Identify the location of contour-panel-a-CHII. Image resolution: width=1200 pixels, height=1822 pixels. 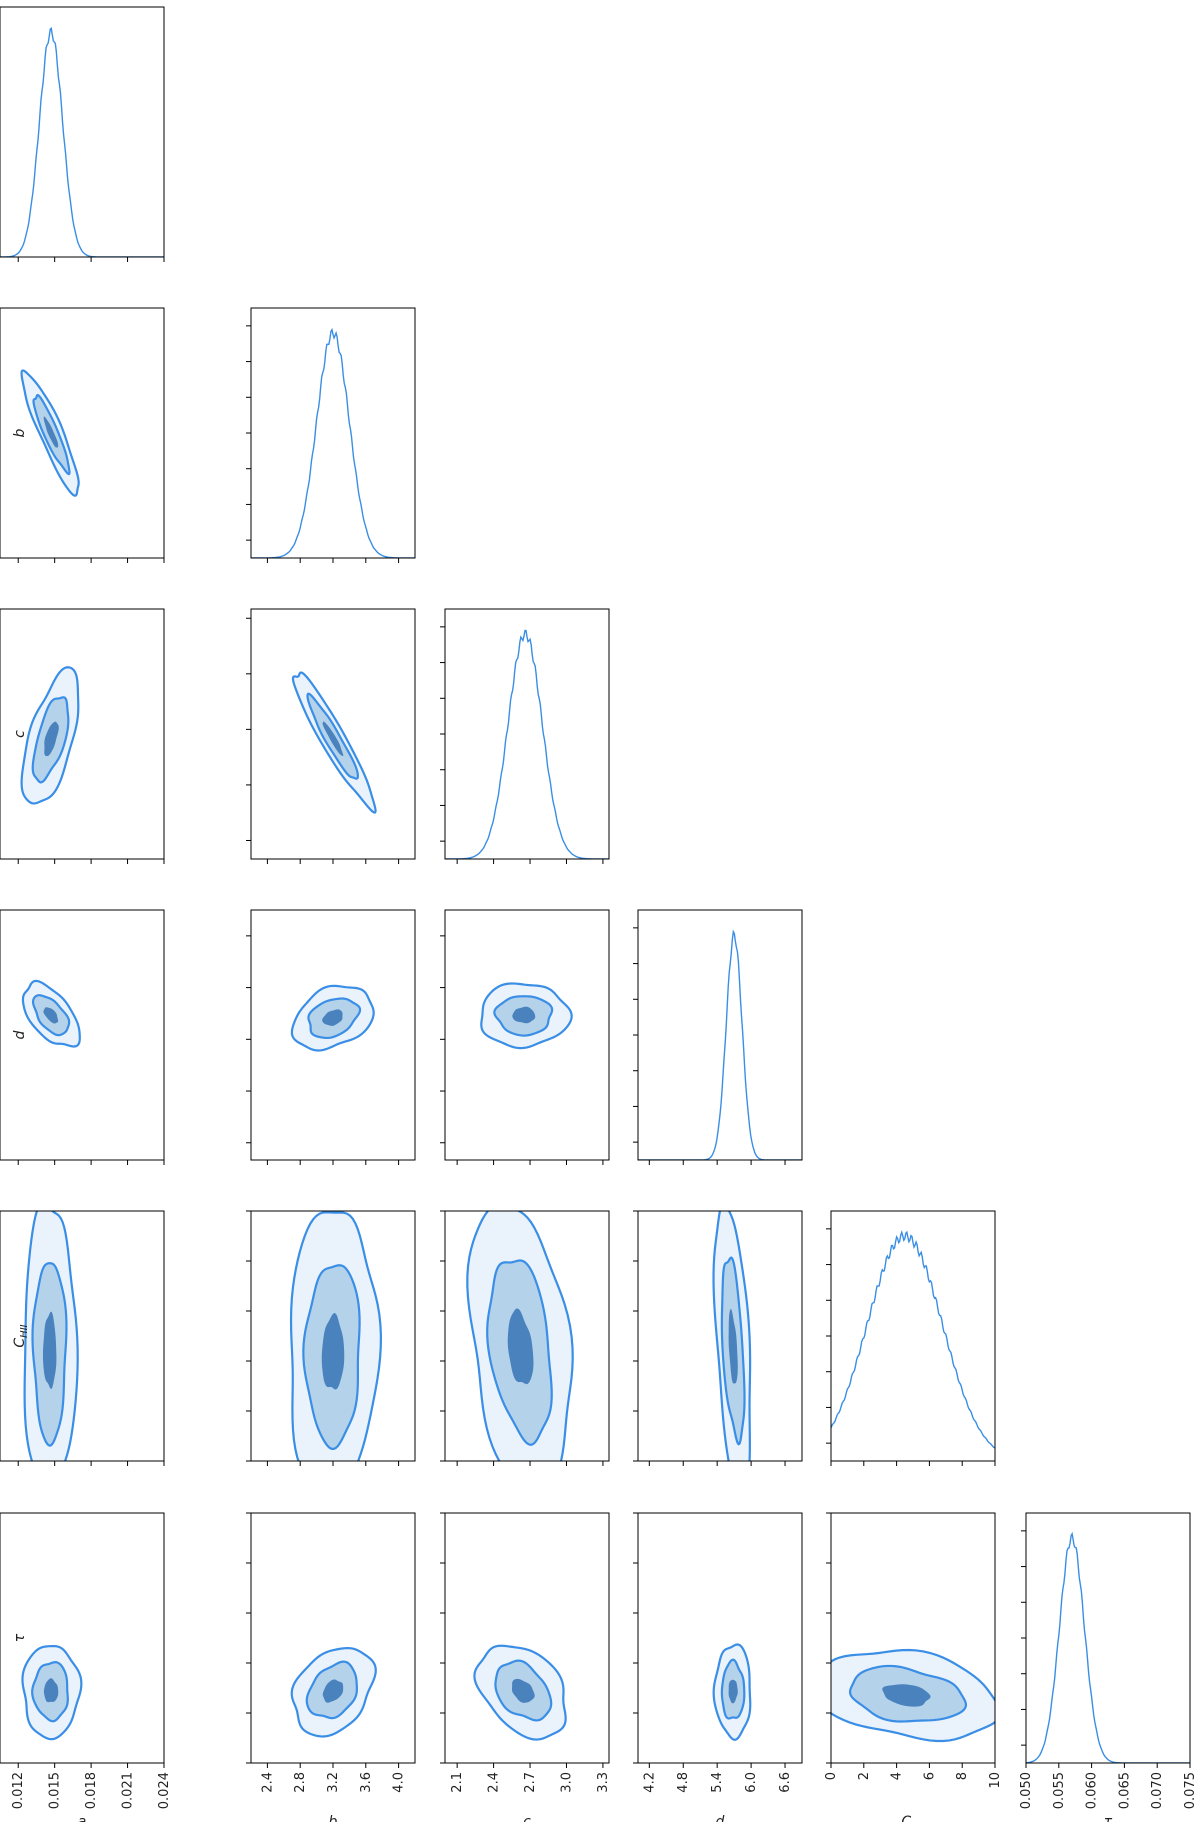
(82, 1338).